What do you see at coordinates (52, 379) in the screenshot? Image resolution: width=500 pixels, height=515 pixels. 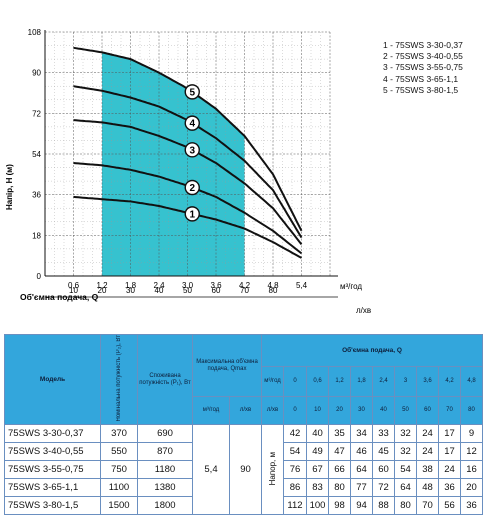 I see `header-model: Модель` at bounding box center [52, 379].